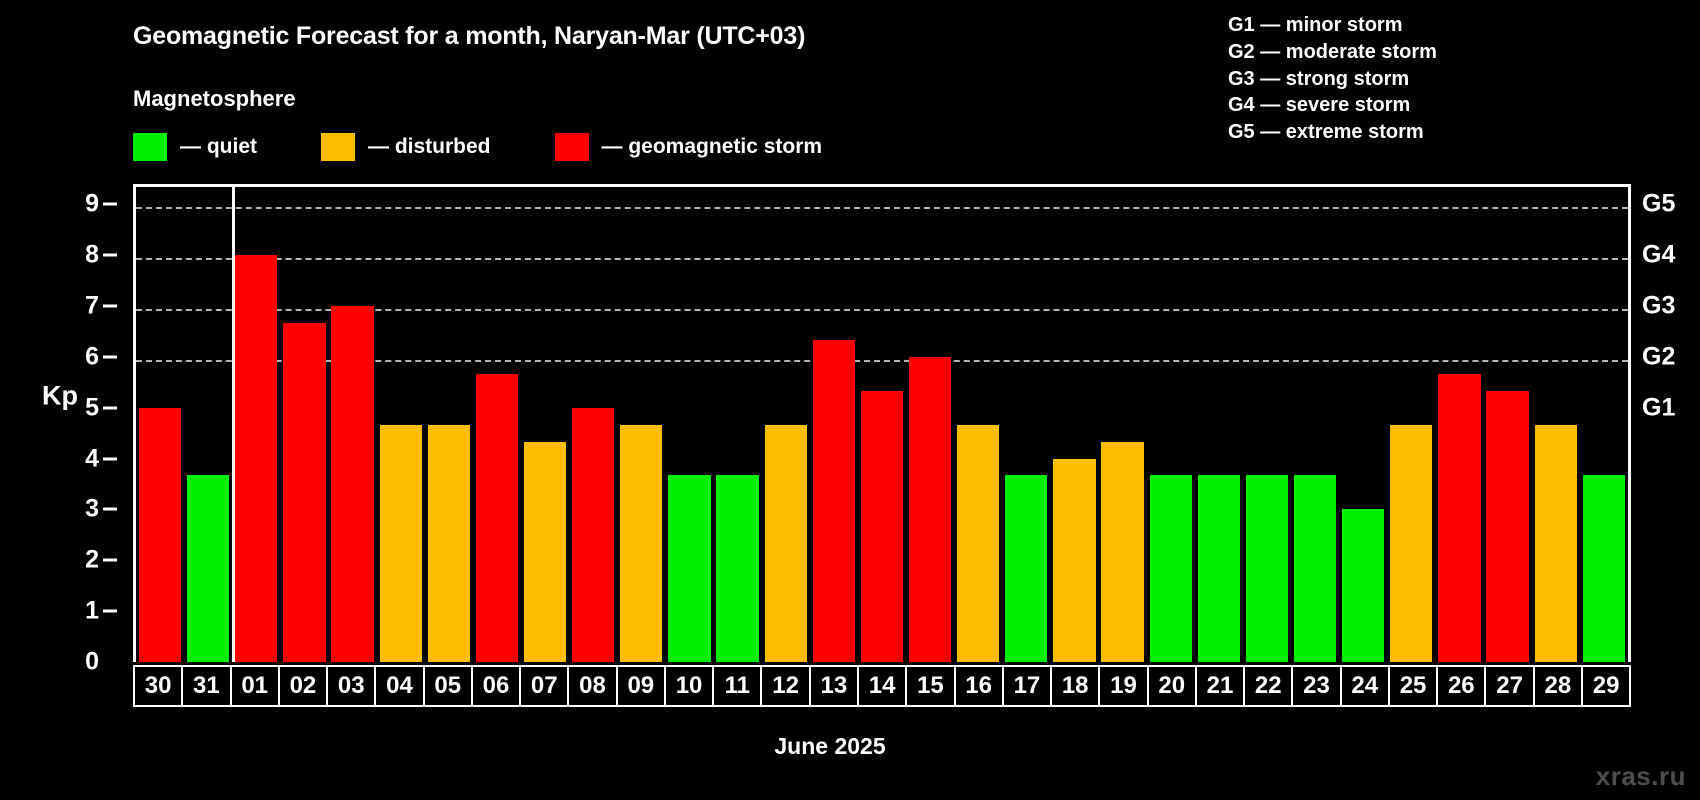 The width and height of the screenshot is (1700, 800). What do you see at coordinates (786, 686) in the screenshot?
I see `day-label-12: 12` at bounding box center [786, 686].